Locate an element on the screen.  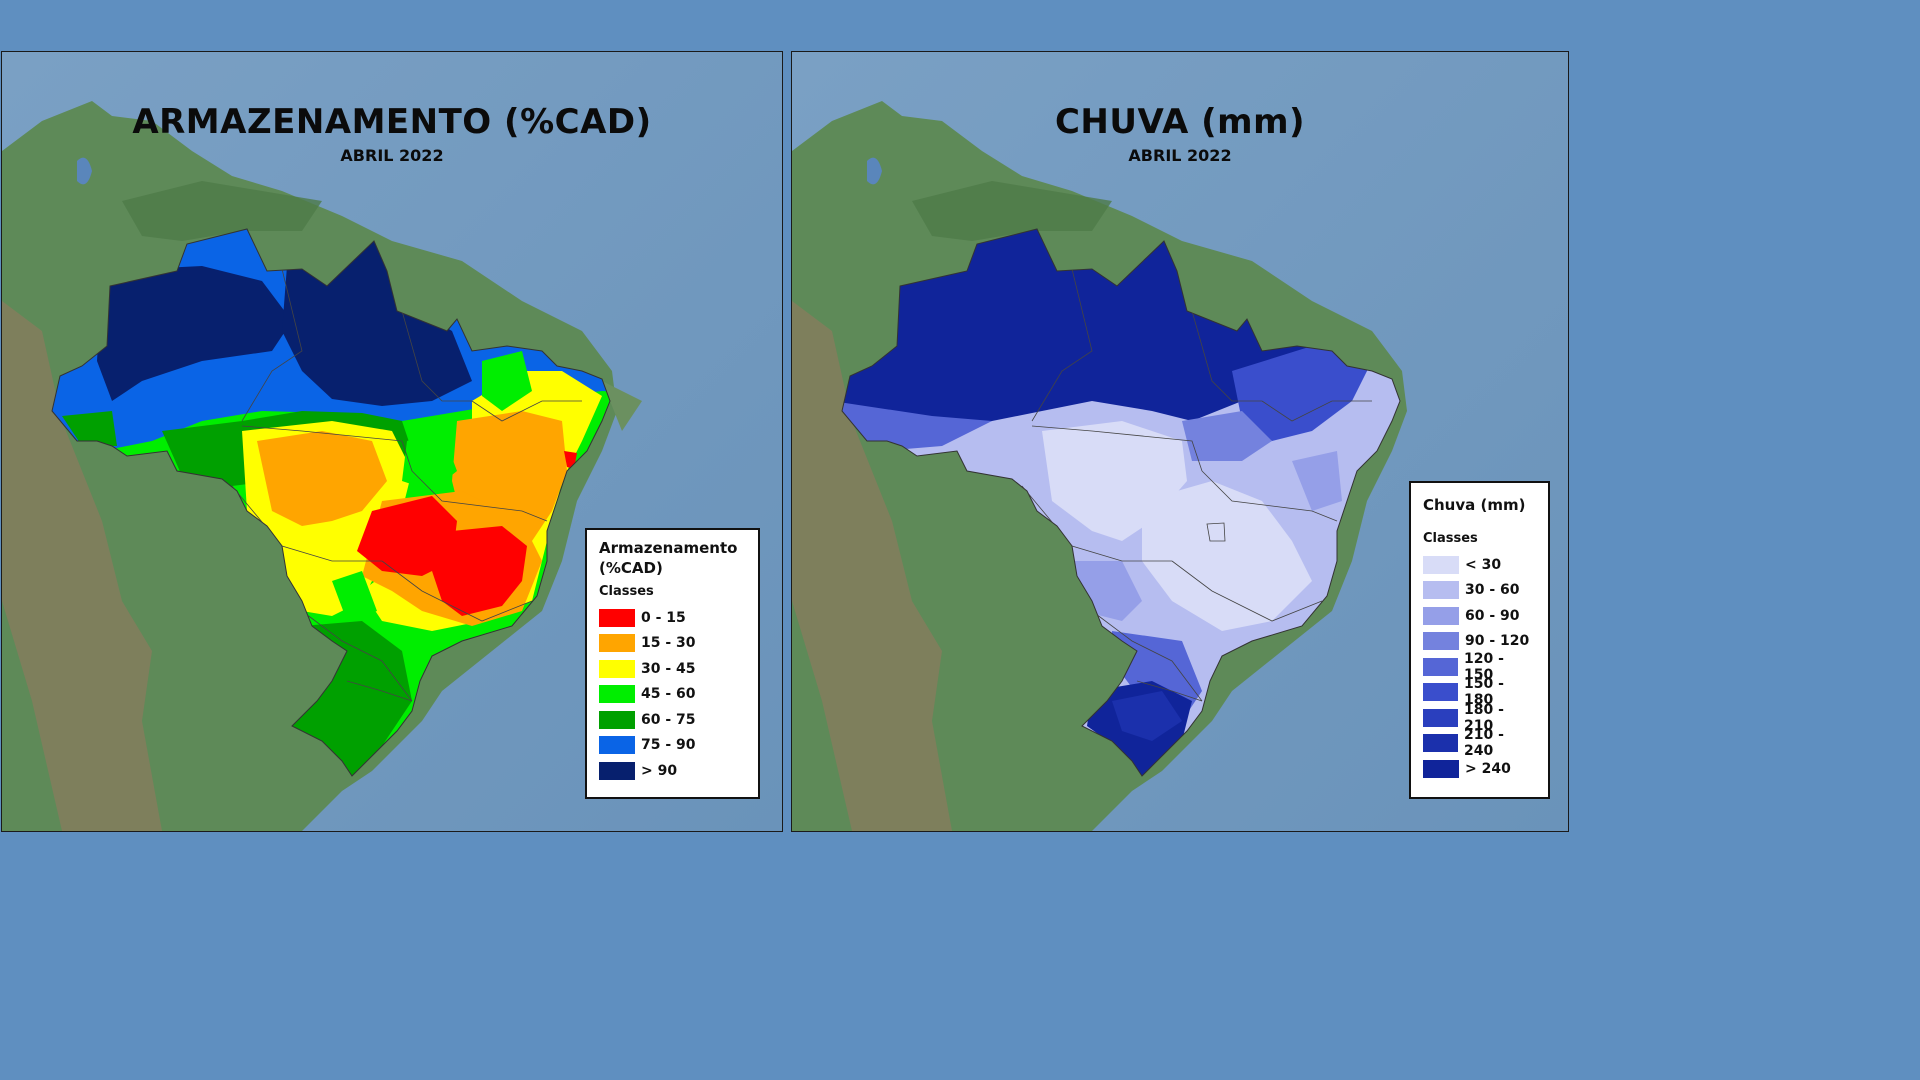
legend-label: 0 - 15 is located at coordinates (663, 617).